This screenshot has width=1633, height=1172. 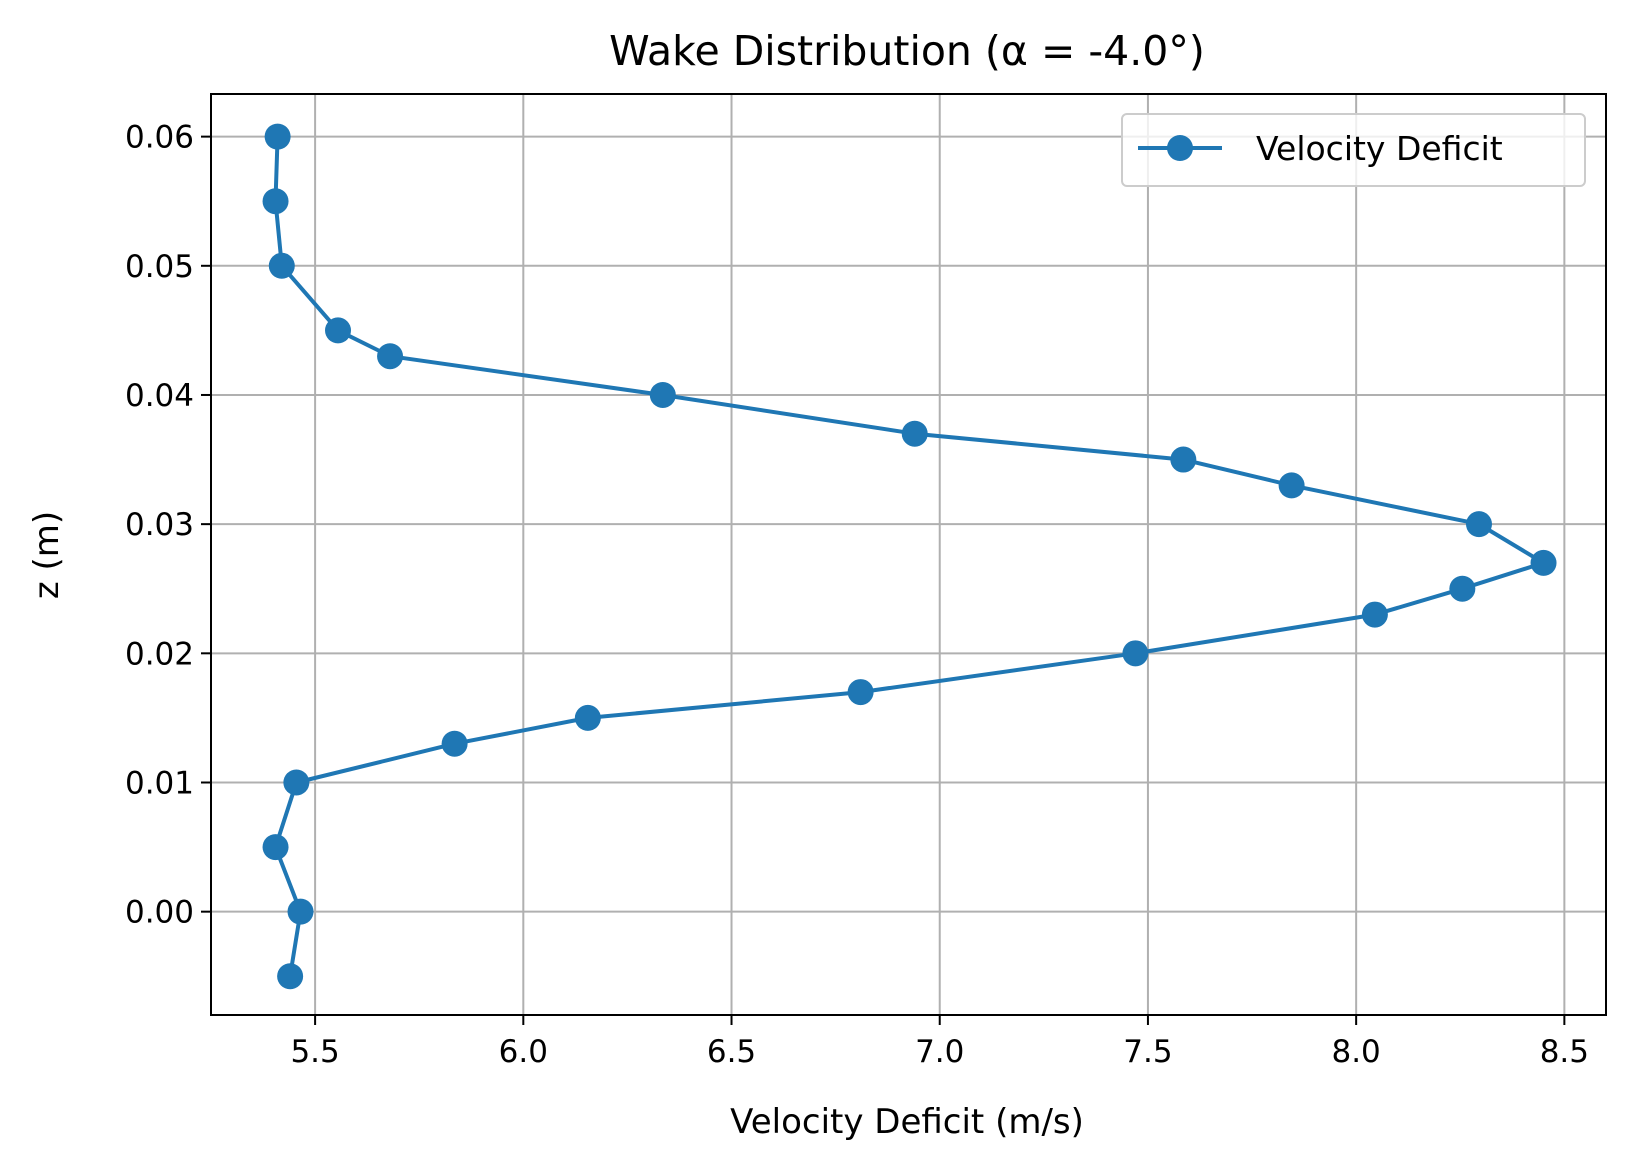 I want to click on x-tick-label: 8.0, so click(x=1355, y=1052).